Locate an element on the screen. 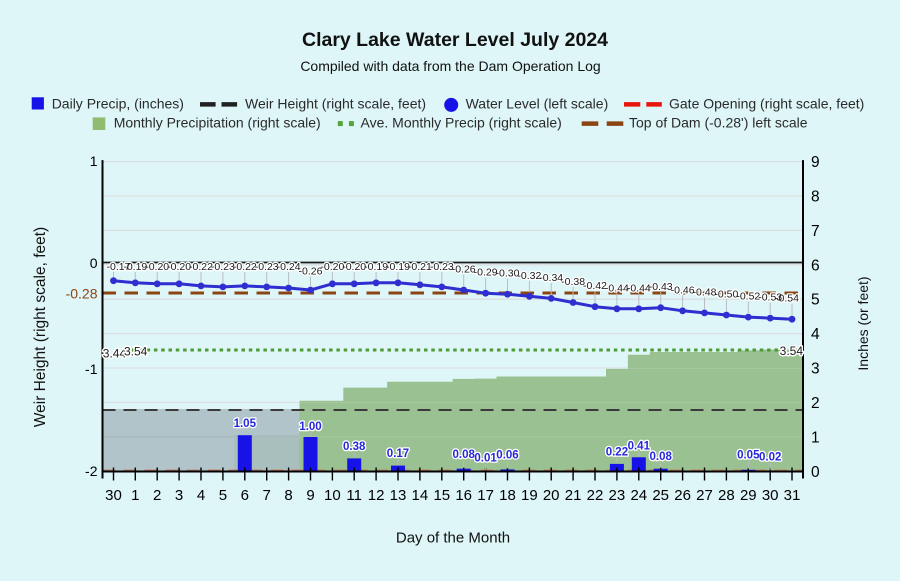  svg-text: -0.42 is located at coordinates (595, 286).